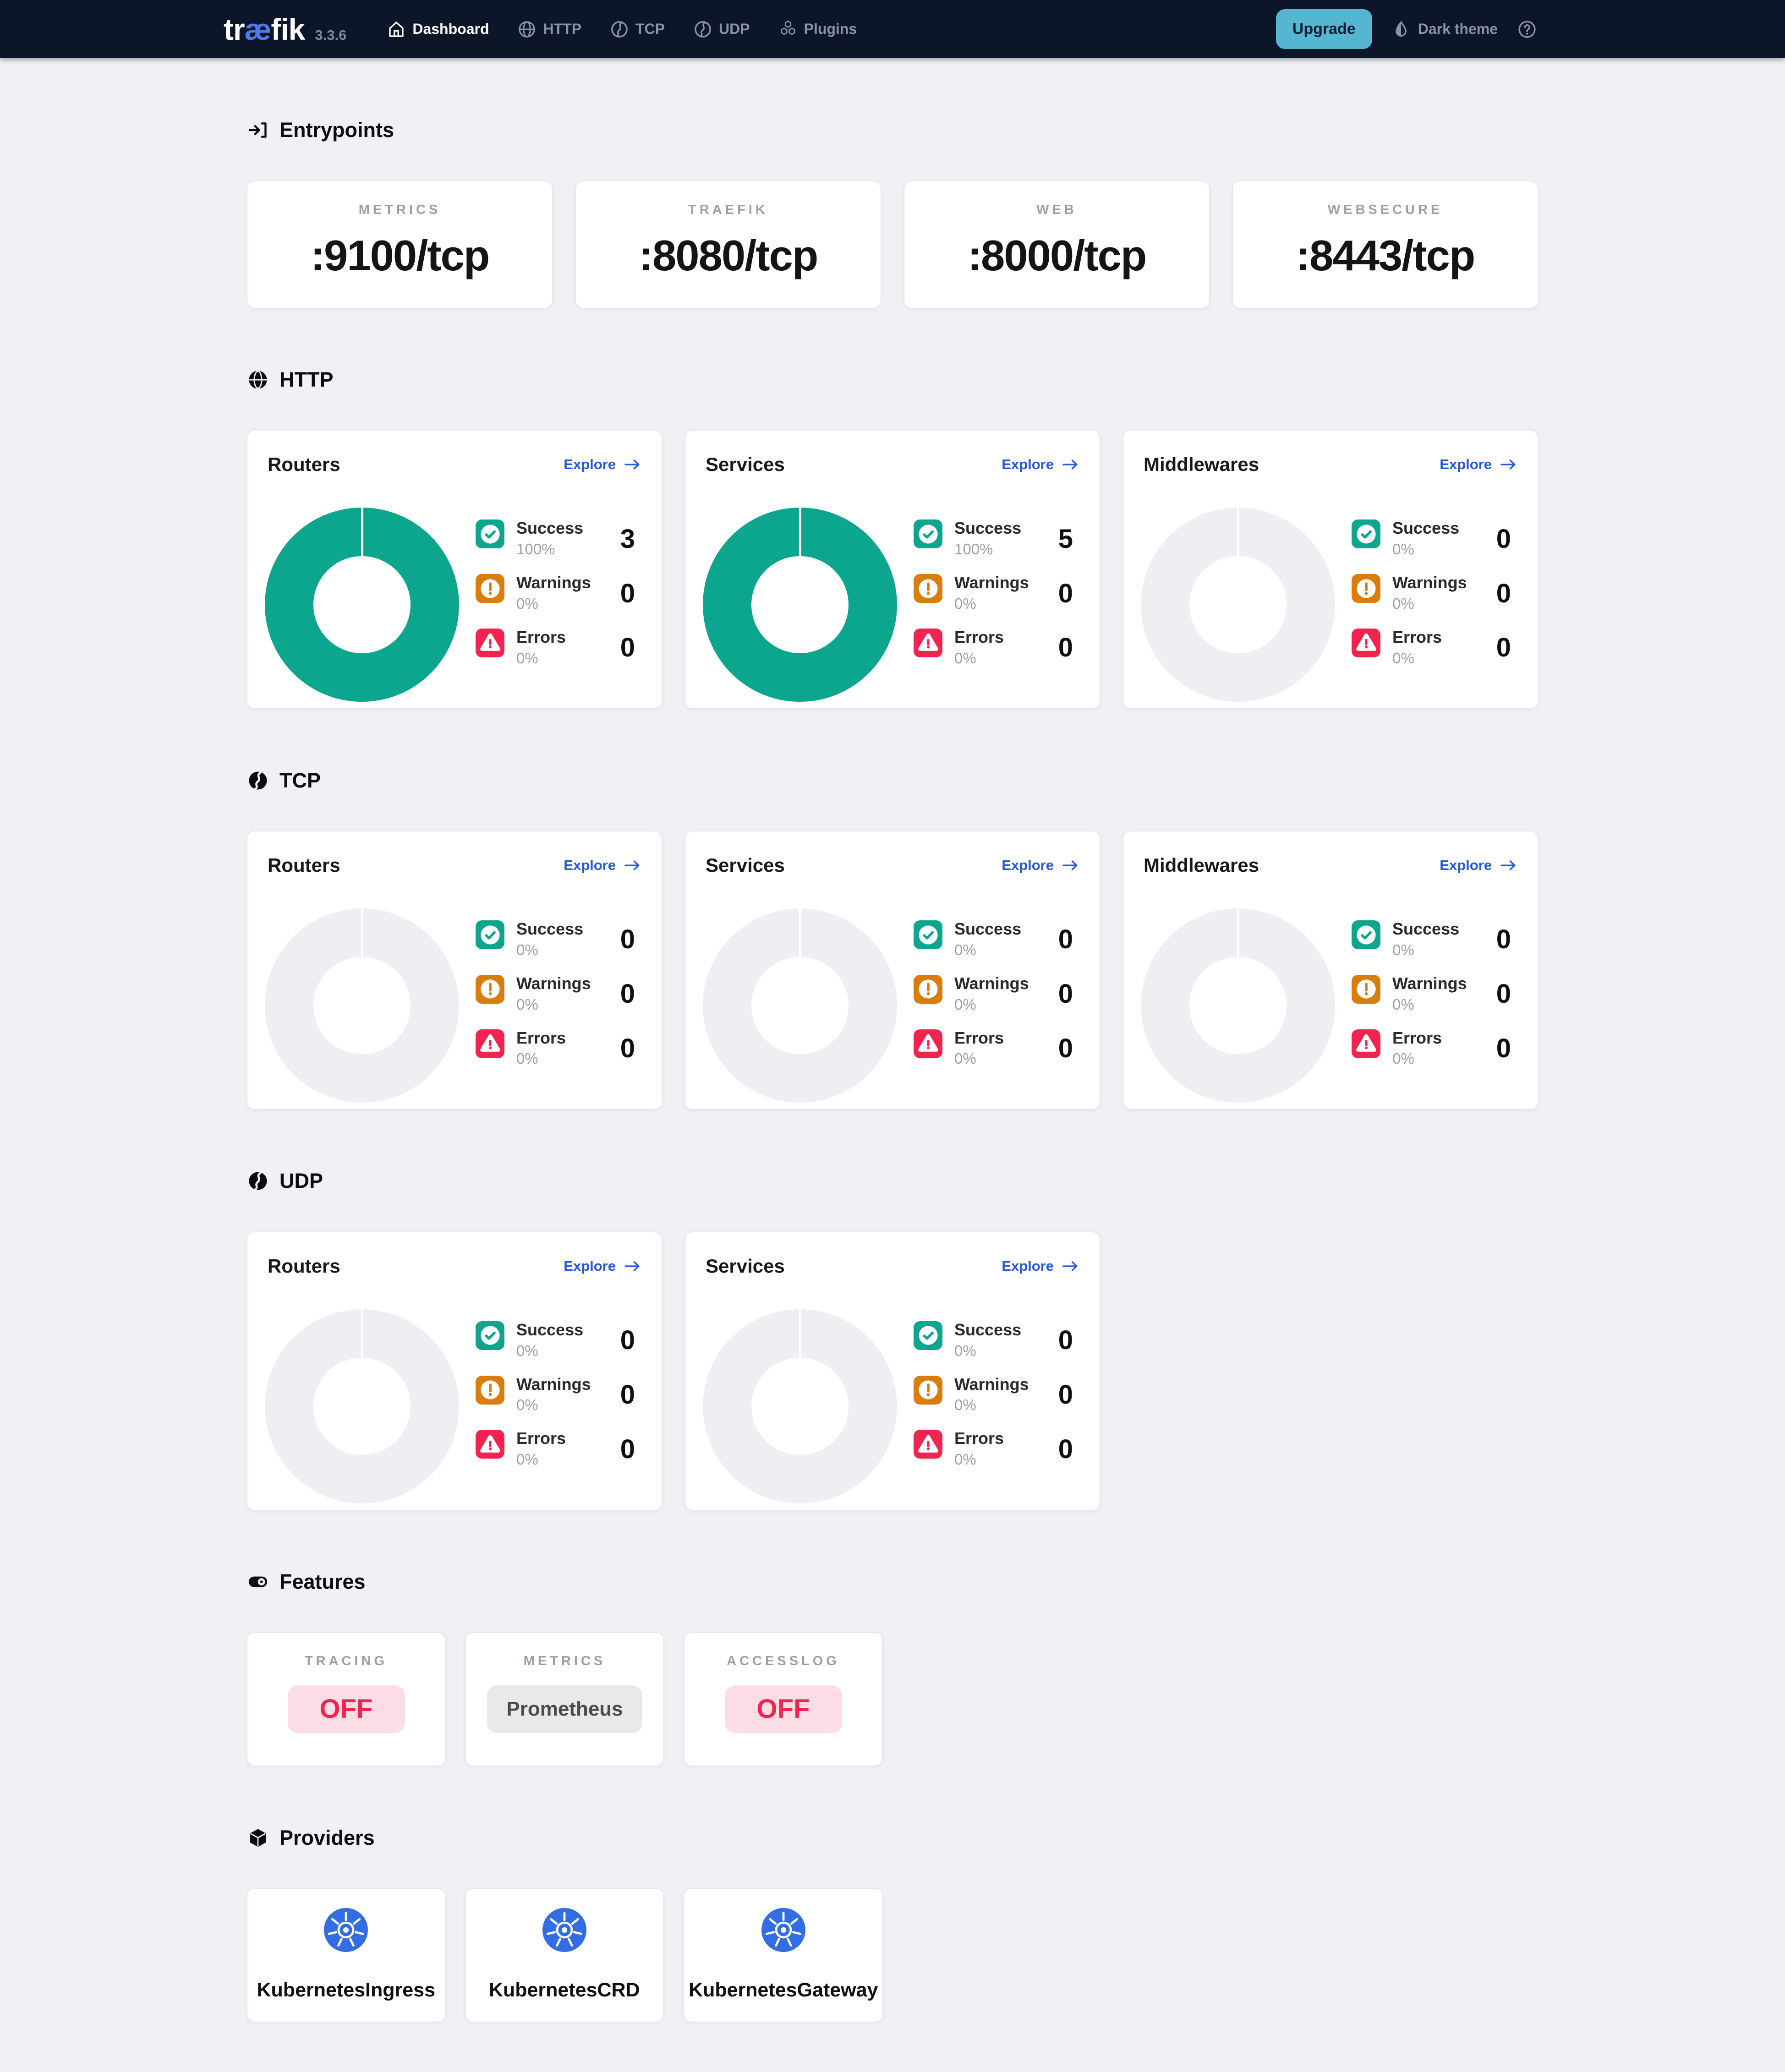  What do you see at coordinates (729, 255) in the screenshot?
I see `entrypoint-port: :8080/tcp` at bounding box center [729, 255].